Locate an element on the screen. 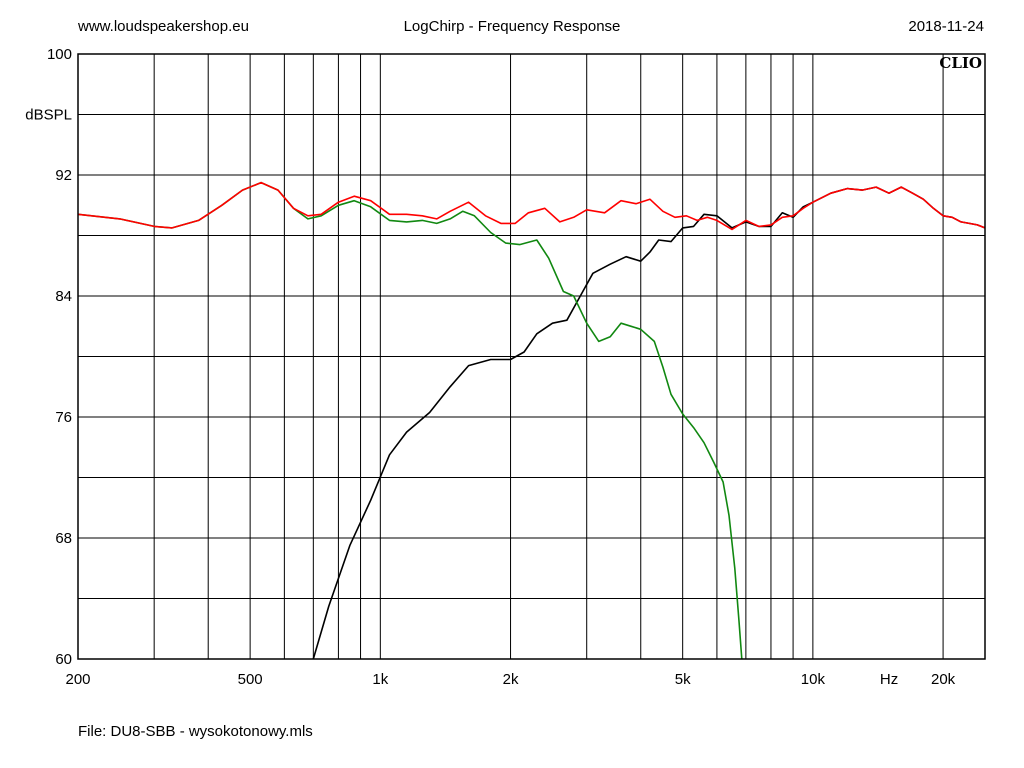 The width and height of the screenshot is (1024, 768). x-tick-label: 500 is located at coordinates (250, 679).